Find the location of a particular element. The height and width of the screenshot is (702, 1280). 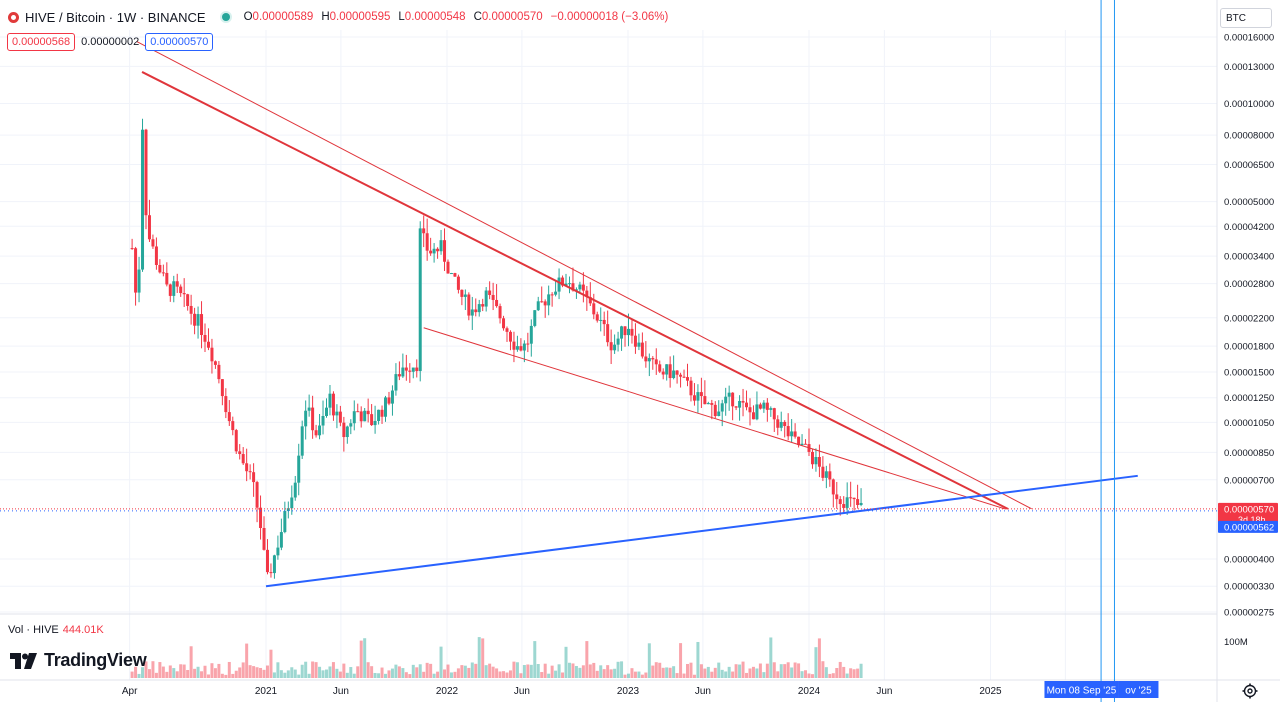

price-tick-label: 0.00000850 is located at coordinates (1249, 453).